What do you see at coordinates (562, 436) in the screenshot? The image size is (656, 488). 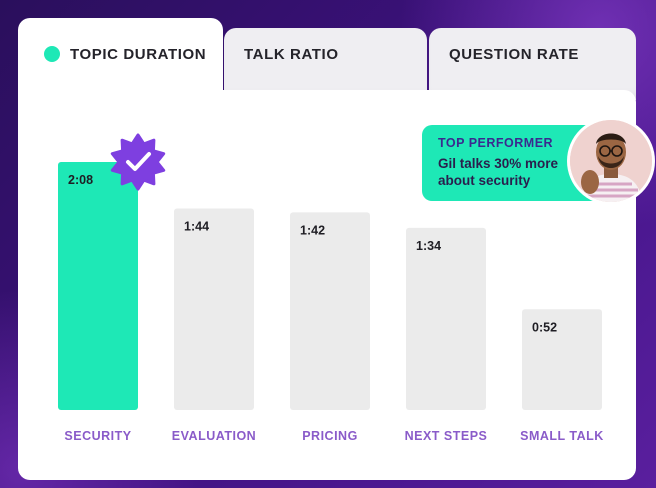 I see `category-label: SMALL TALK` at bounding box center [562, 436].